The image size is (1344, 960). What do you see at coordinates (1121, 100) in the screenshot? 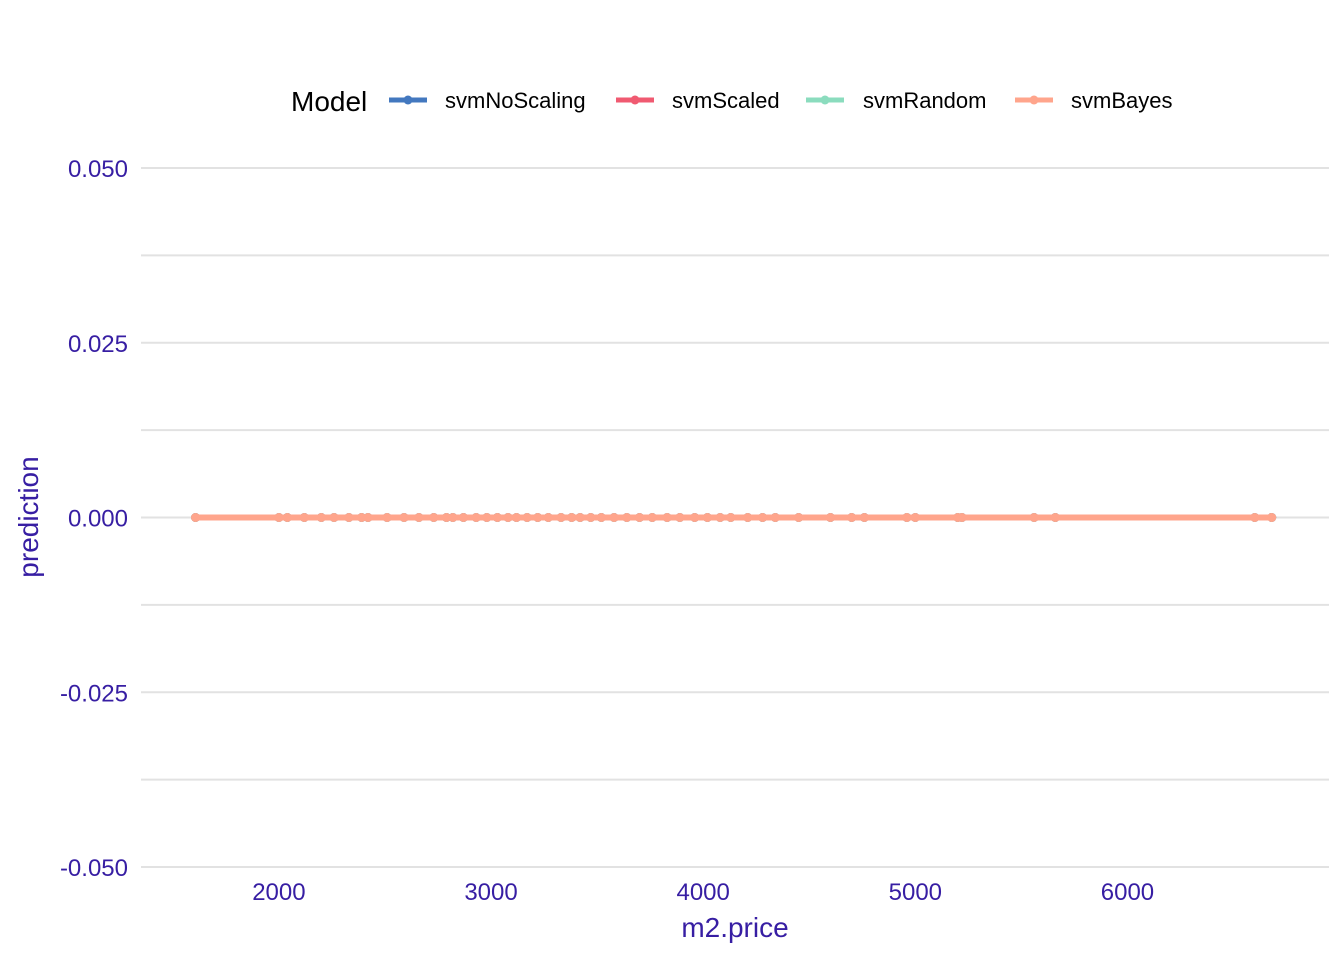
I see `legend-label: svmBayes` at bounding box center [1121, 100].